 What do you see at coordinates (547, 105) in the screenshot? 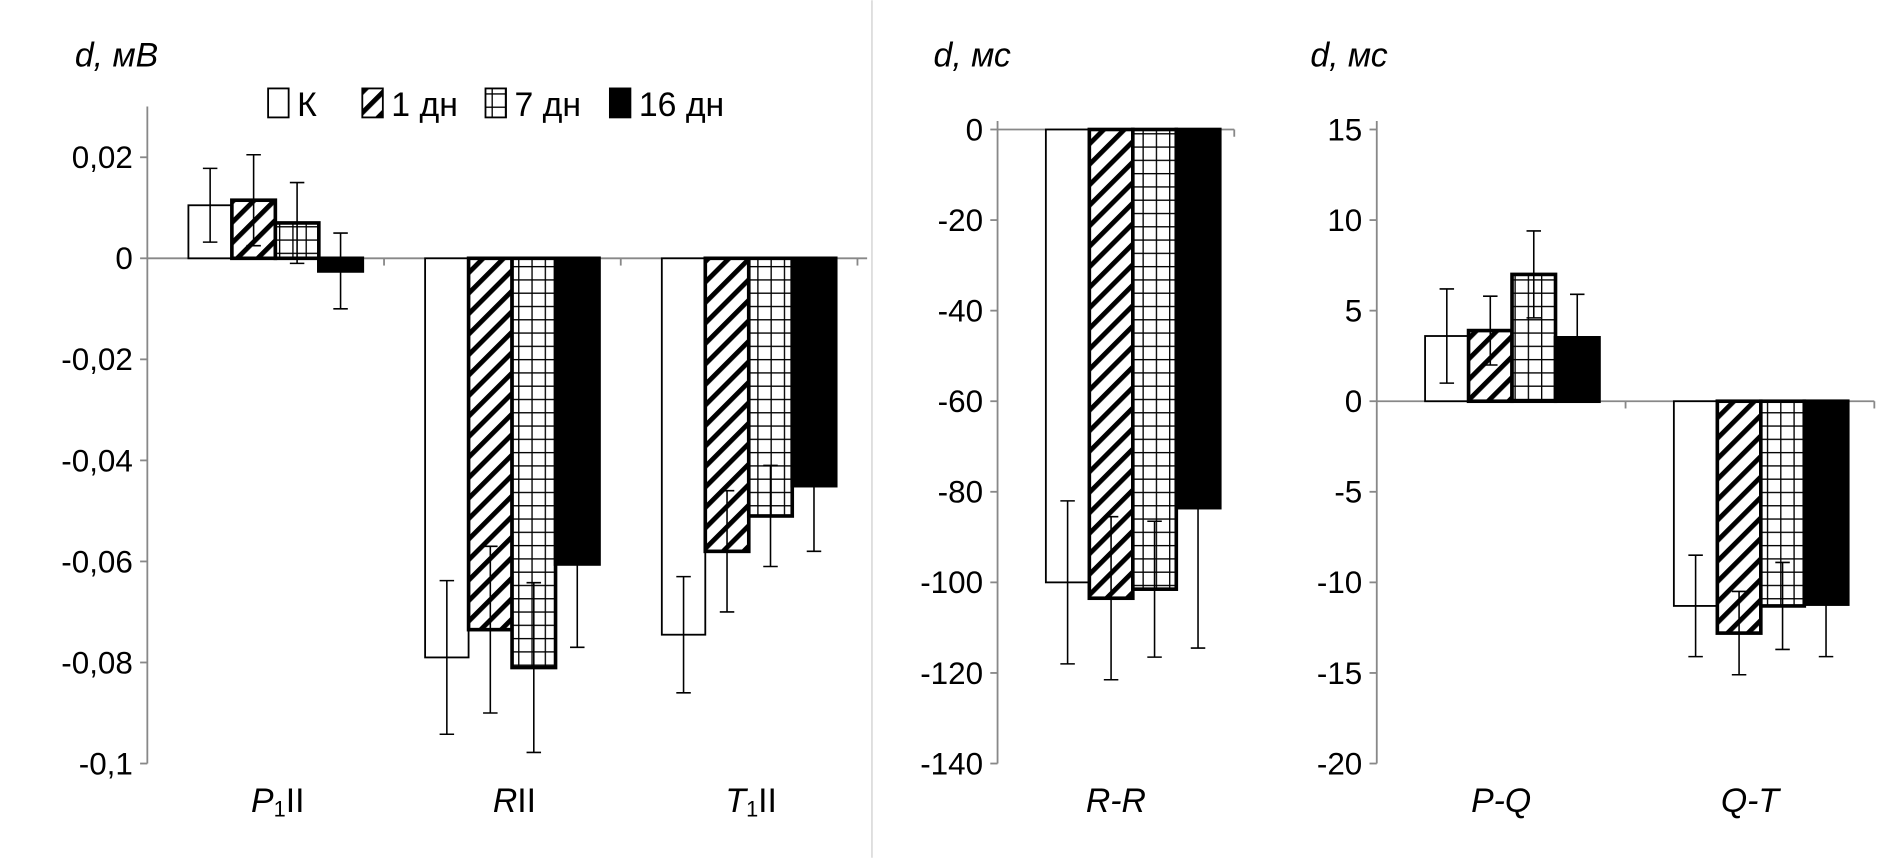
I see `legend-label: 7 дн` at bounding box center [547, 105].